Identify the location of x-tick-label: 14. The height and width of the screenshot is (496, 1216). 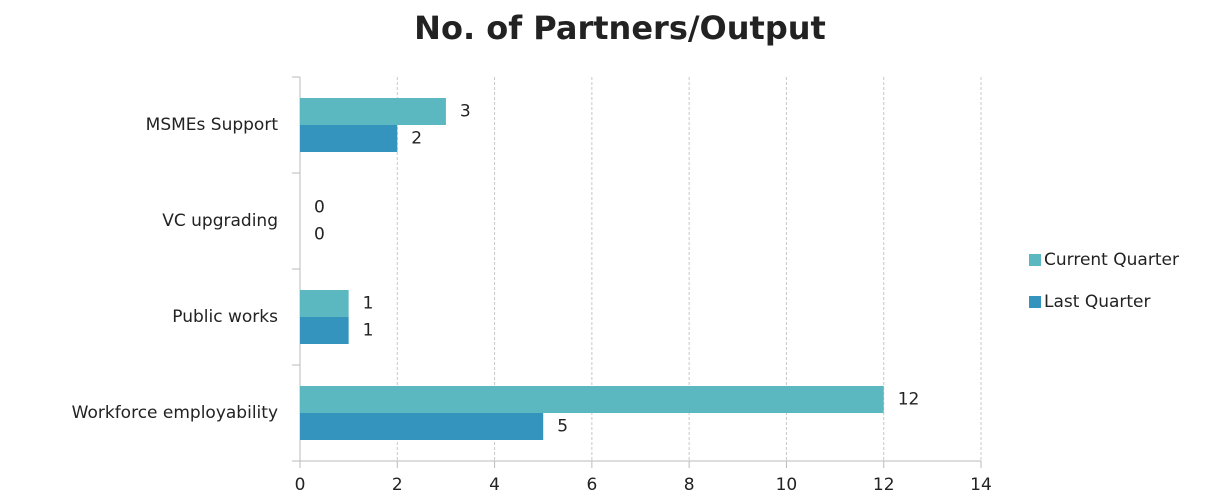
(981, 485).